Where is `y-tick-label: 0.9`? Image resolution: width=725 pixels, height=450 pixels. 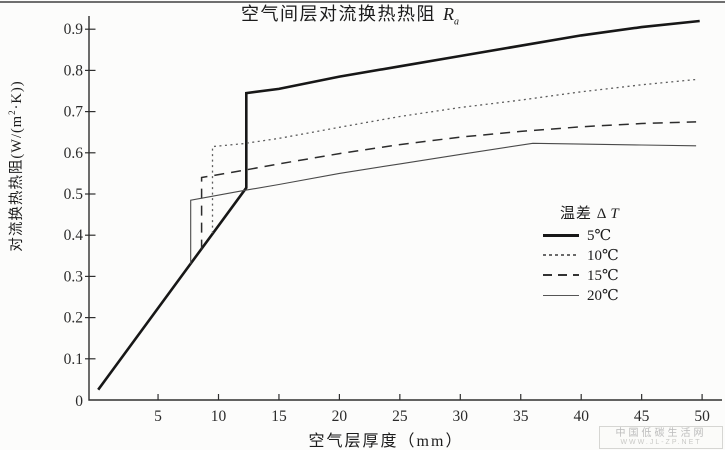 y-tick-label: 0.9 is located at coordinates (74, 29).